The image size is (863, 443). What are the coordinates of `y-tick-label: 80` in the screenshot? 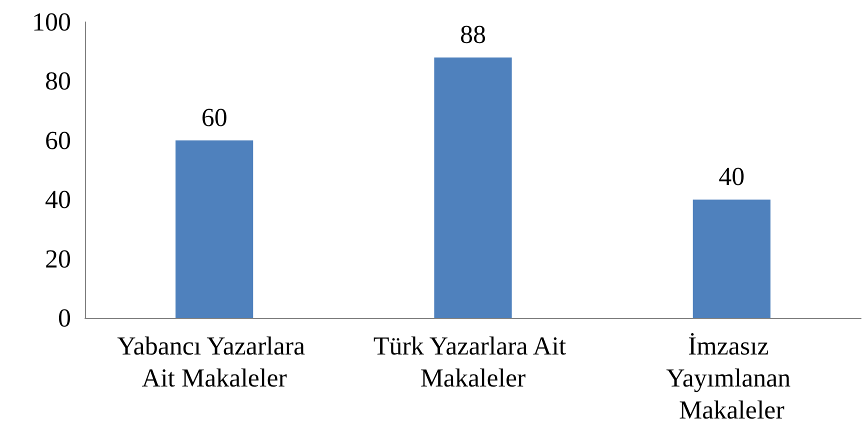 It's located at (58, 81).